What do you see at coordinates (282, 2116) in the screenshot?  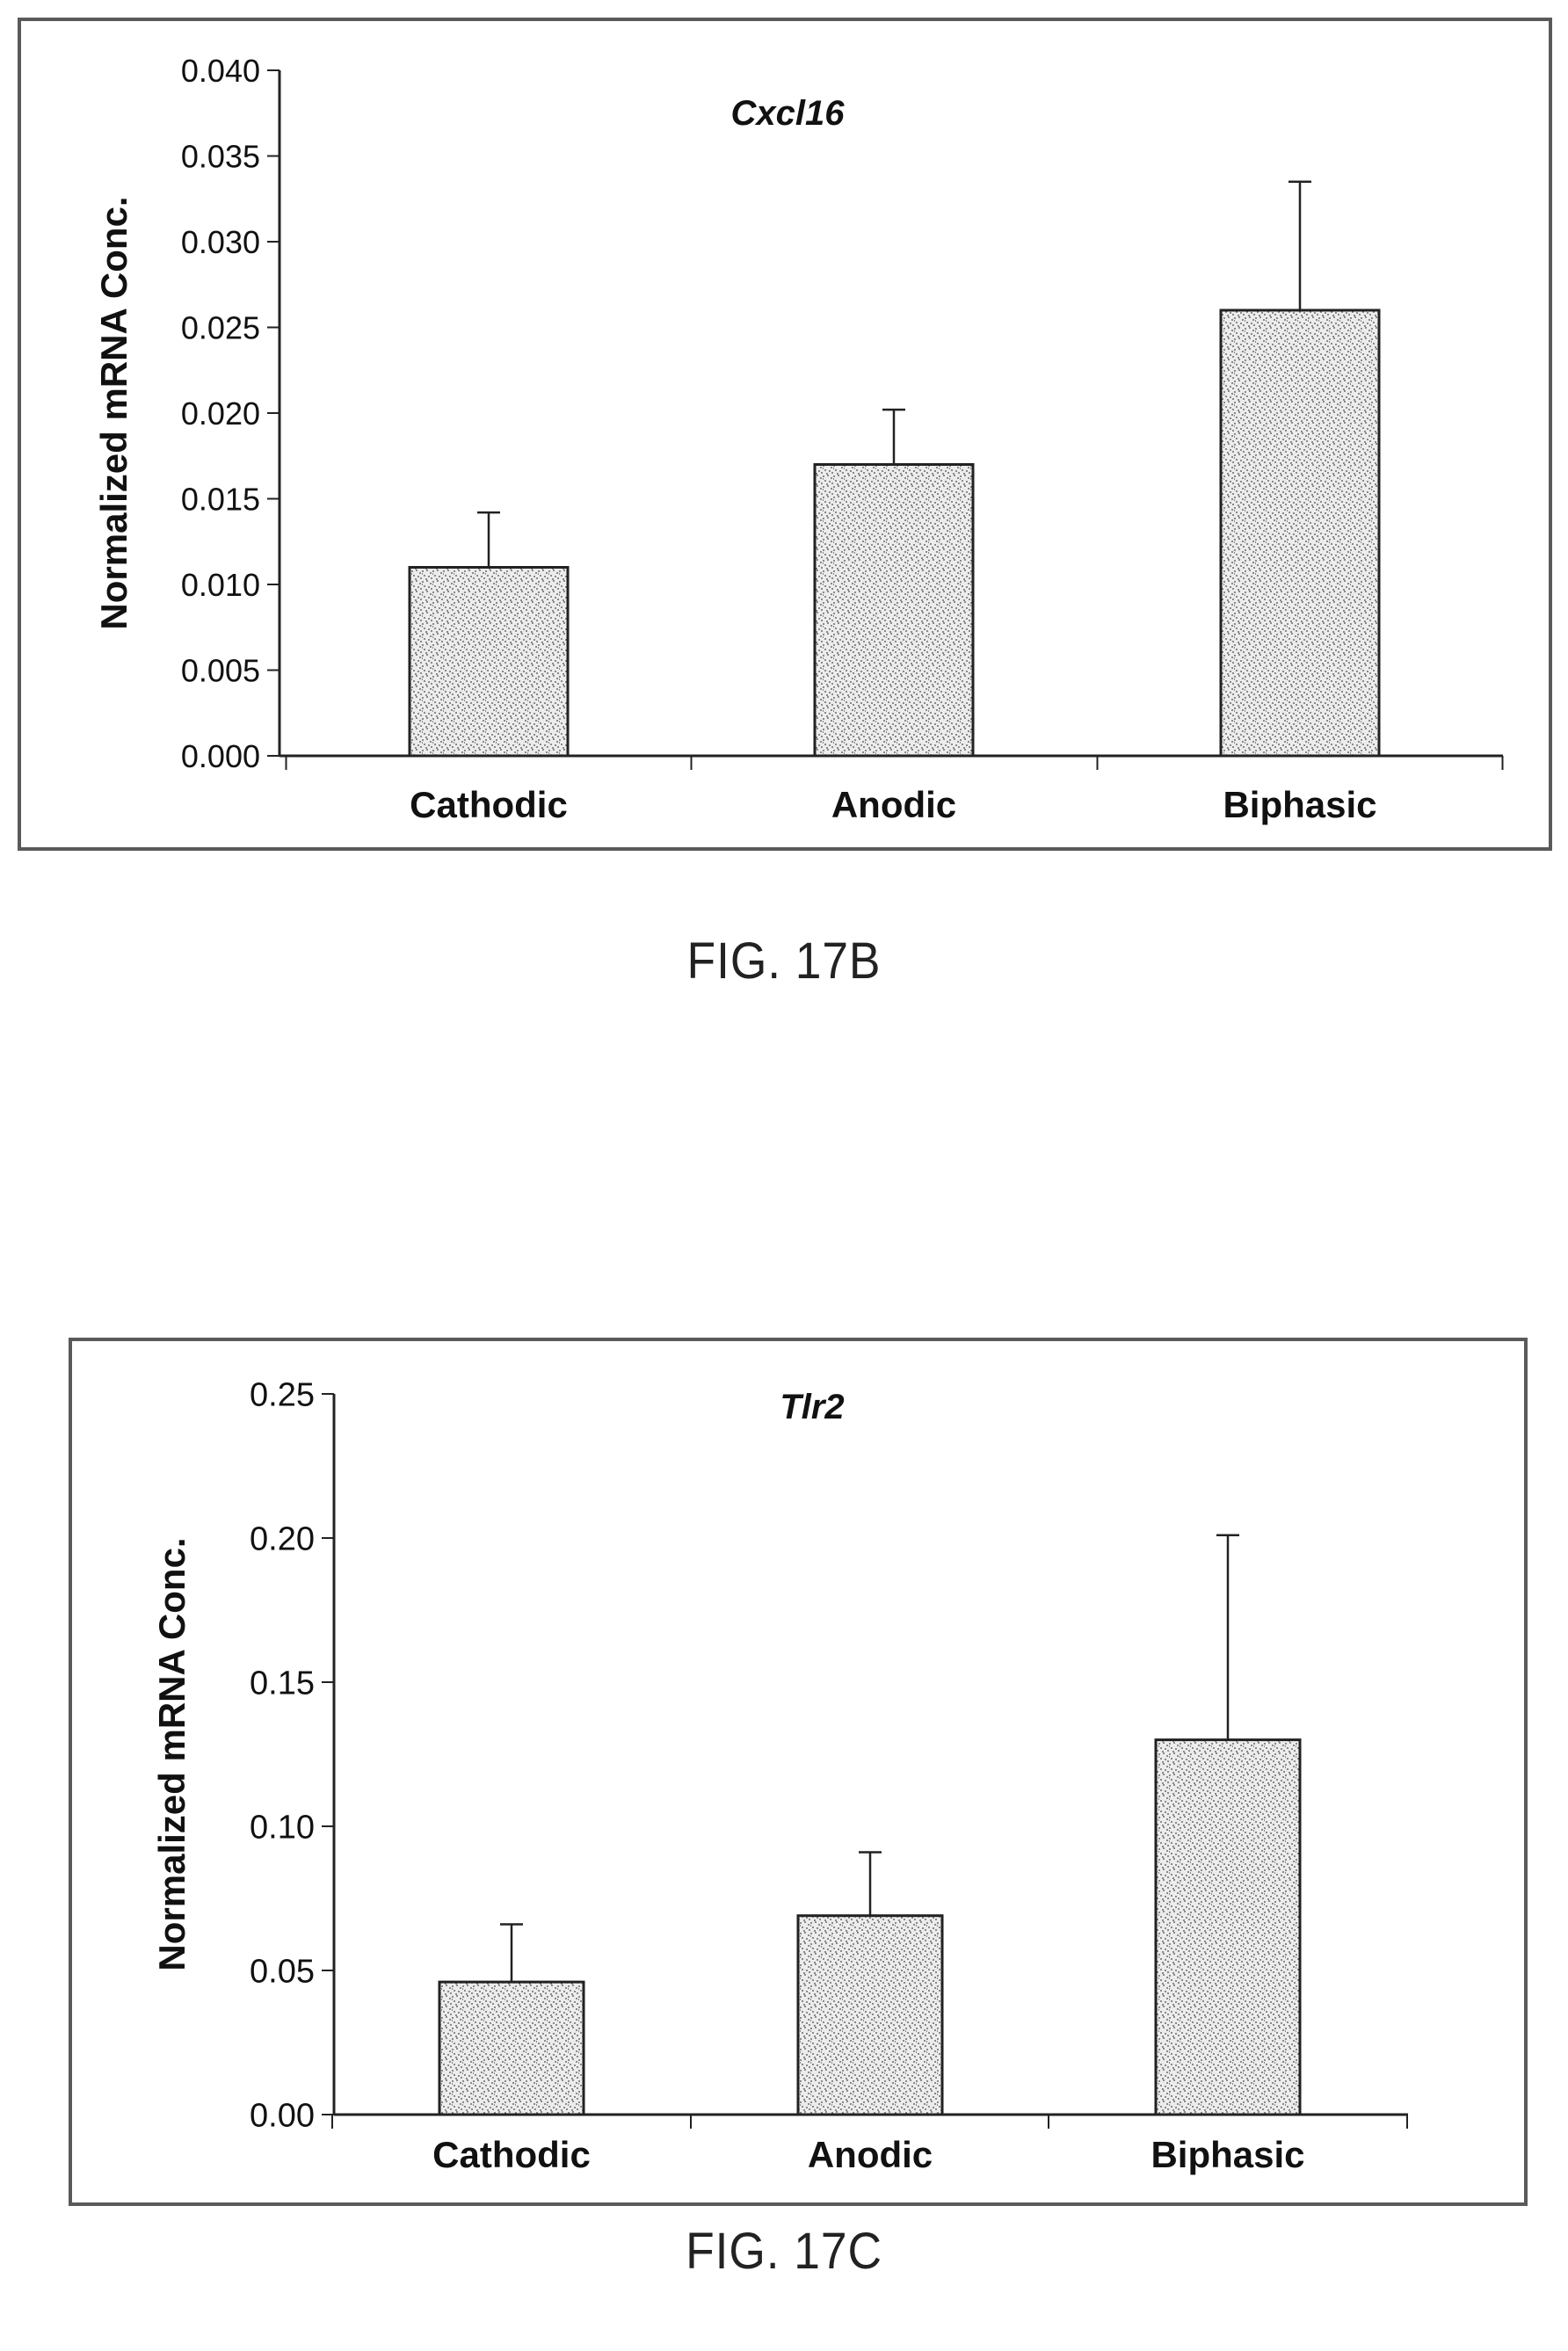 I see `y-tick-label: 0.00` at bounding box center [282, 2116].